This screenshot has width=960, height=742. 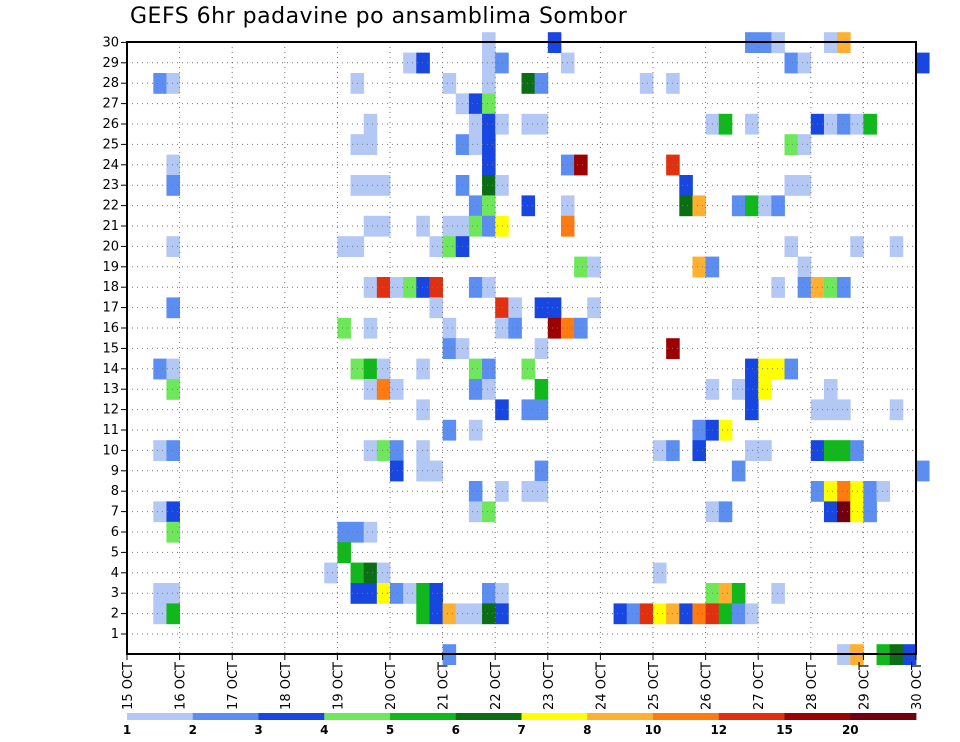 What do you see at coordinates (115, 573) in the screenshot?
I see `y-tick-label: 4` at bounding box center [115, 573].